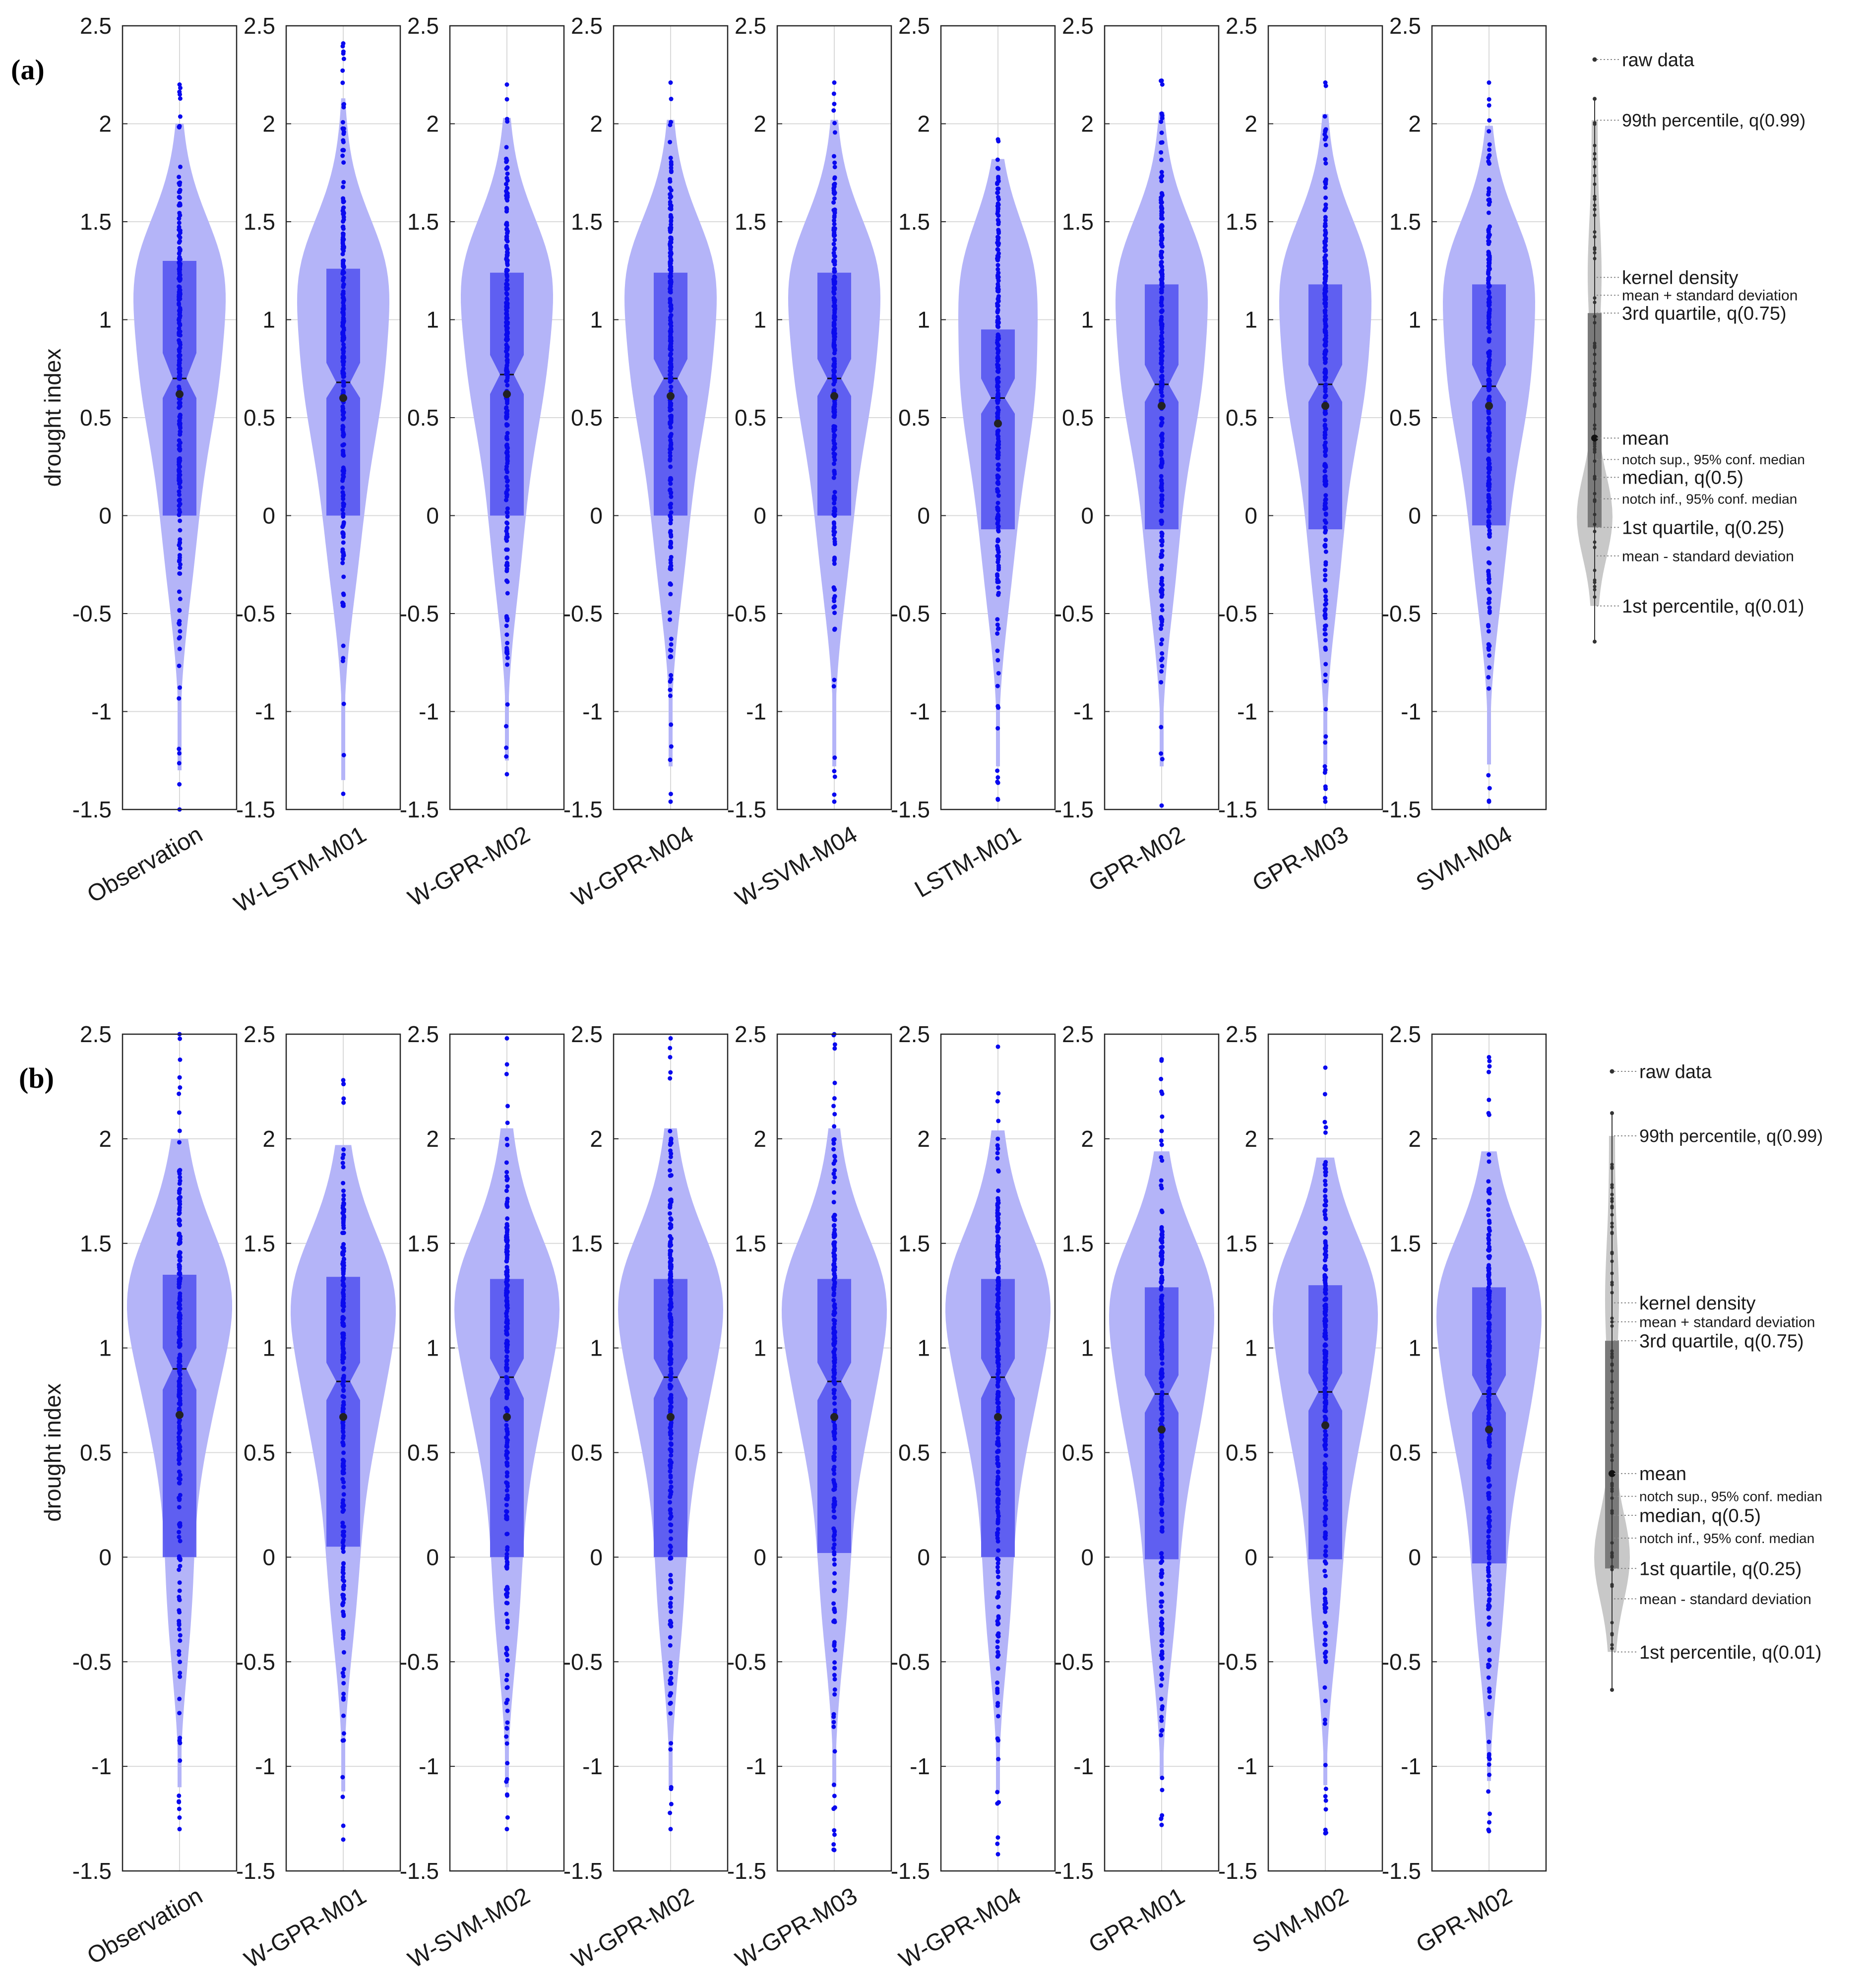  I want to click on violin-subplot: -1.5-1-0.500.511.522.5W-GPR-M02, so click(646, 1497).